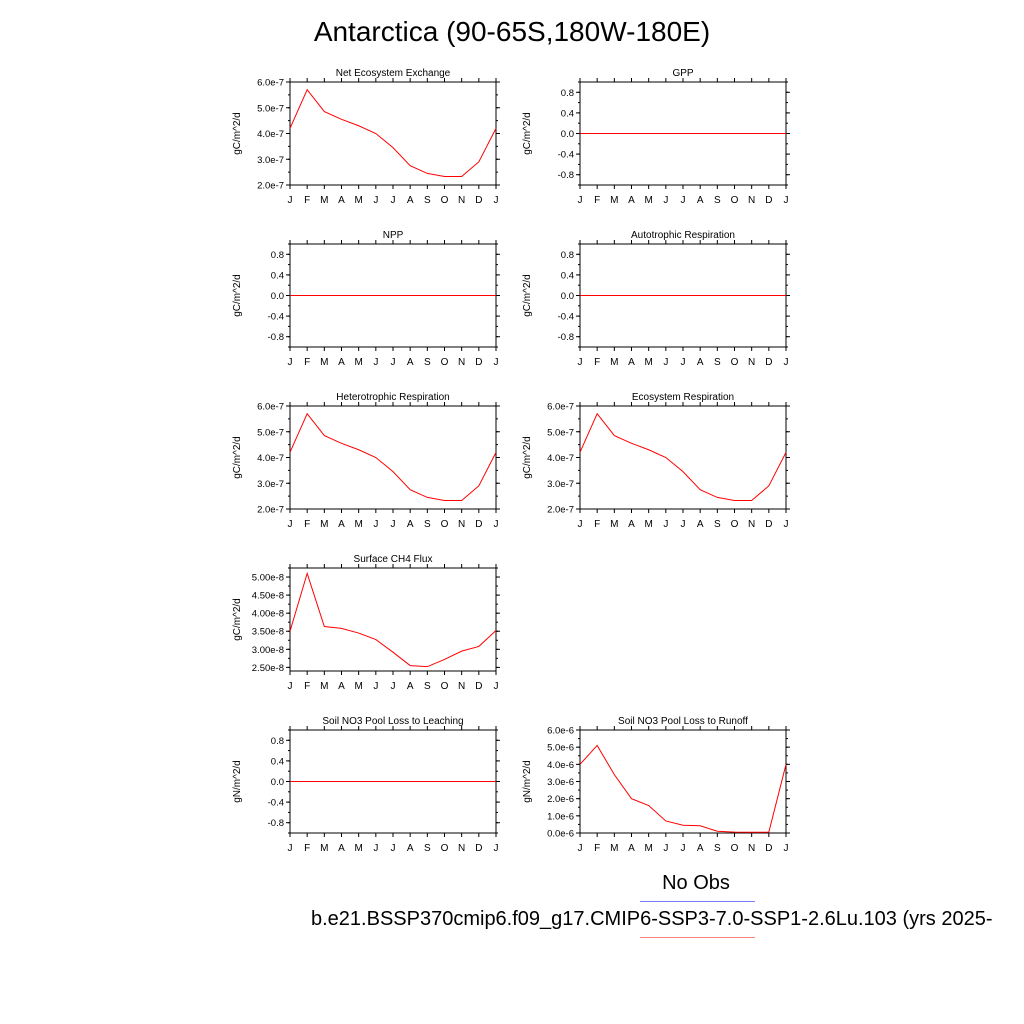 Image resolution: width=1024 pixels, height=1024 pixels. Describe the element at coordinates (682, 73) in the screenshot. I see `panel-title: GPP` at that location.